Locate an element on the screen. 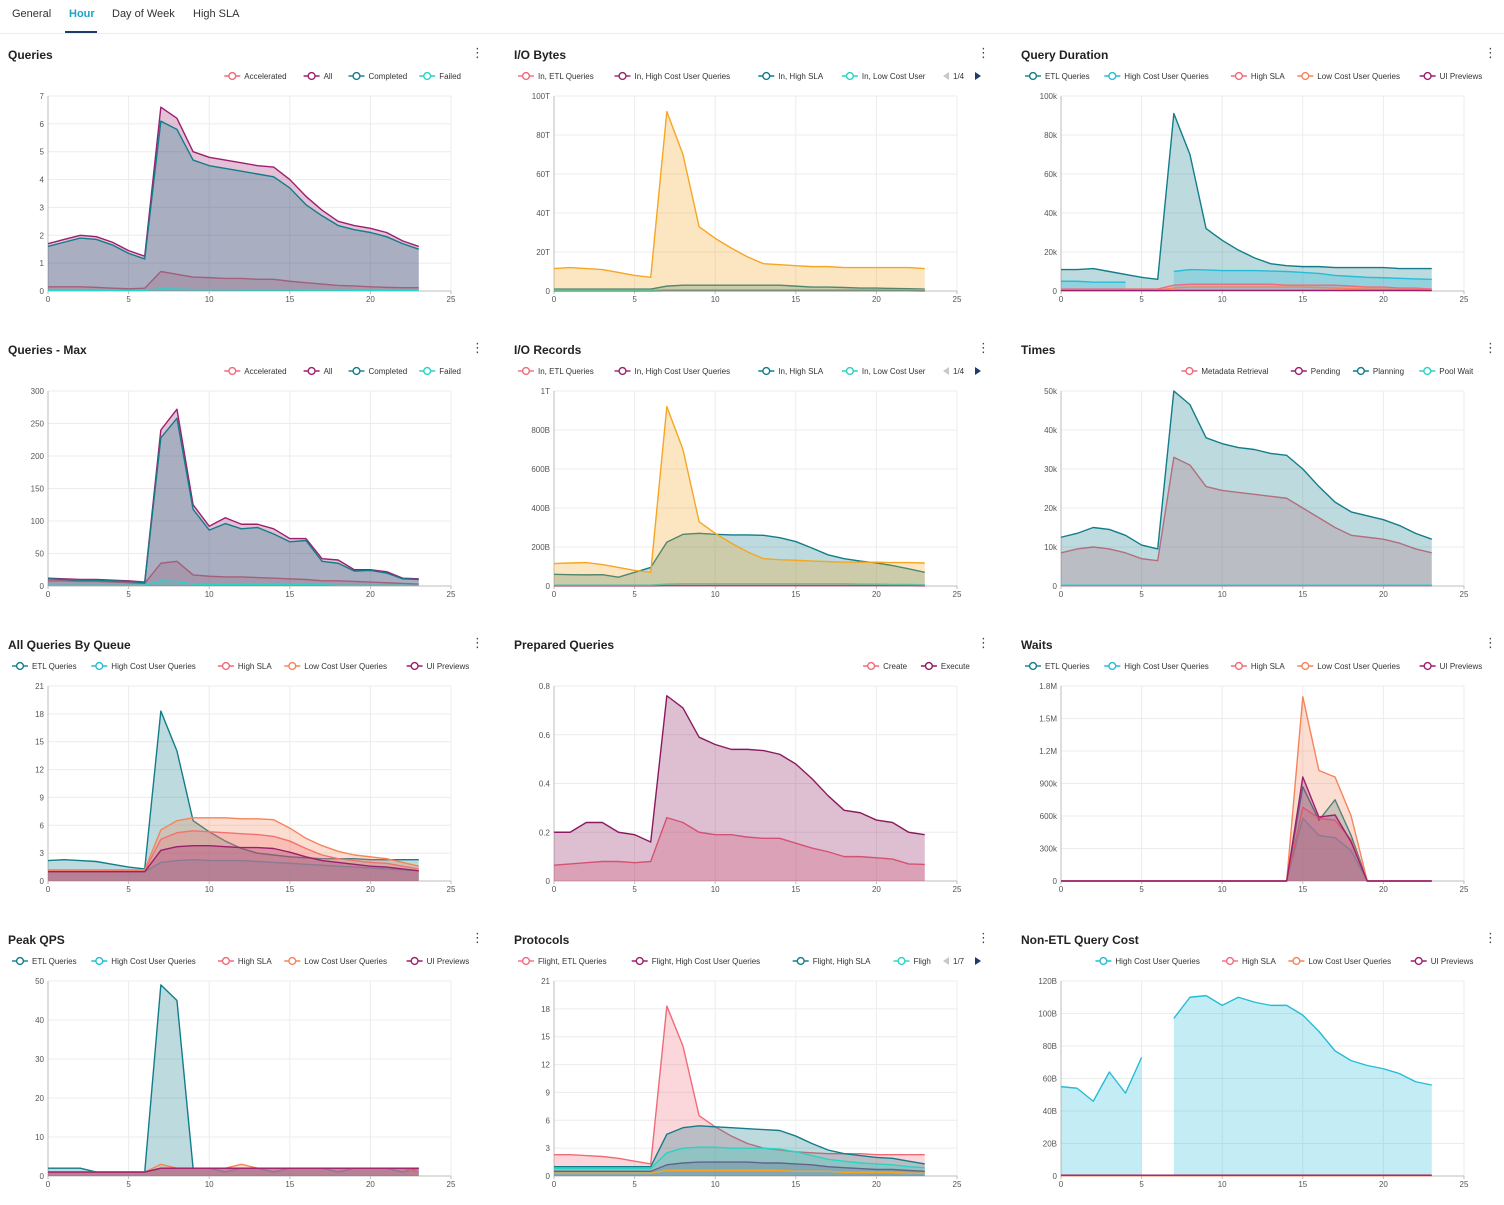 This screenshot has height=1205, width=1504. tab-bar: General Hour Day of Week High SLA is located at coordinates (752, 17).